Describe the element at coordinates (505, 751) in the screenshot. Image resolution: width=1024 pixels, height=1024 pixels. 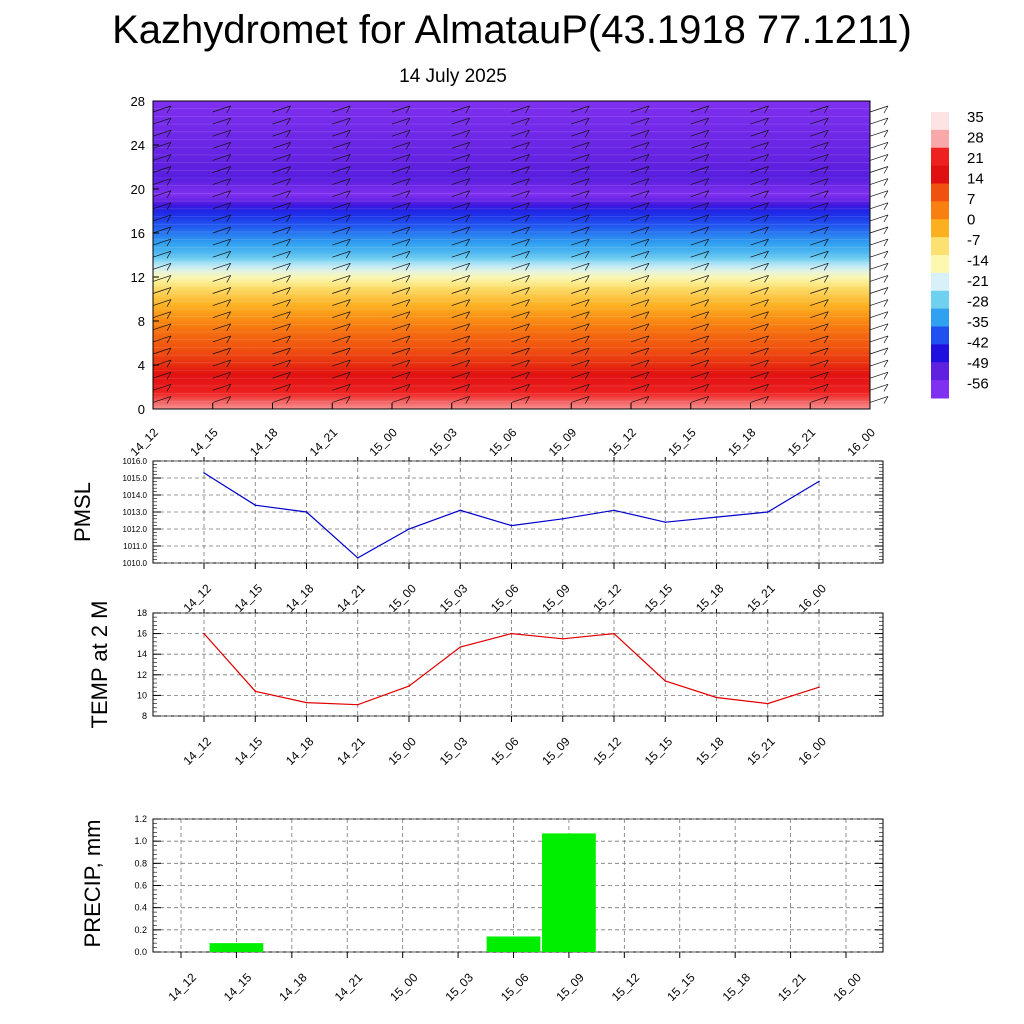
I see `temp-2m-xtick-label: 15_06` at that location.